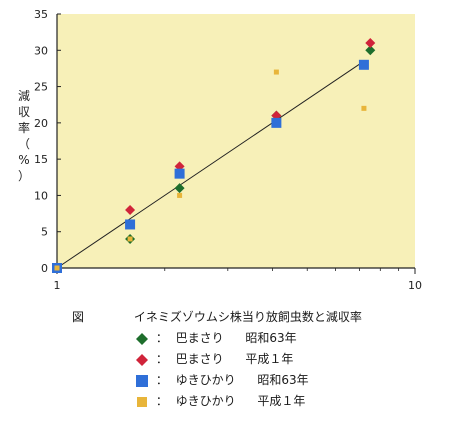 The width and height of the screenshot is (454, 423). I want to click on chart-title: イネミズゾウムシ株当り放飼虫数と減収率, so click(247, 317).